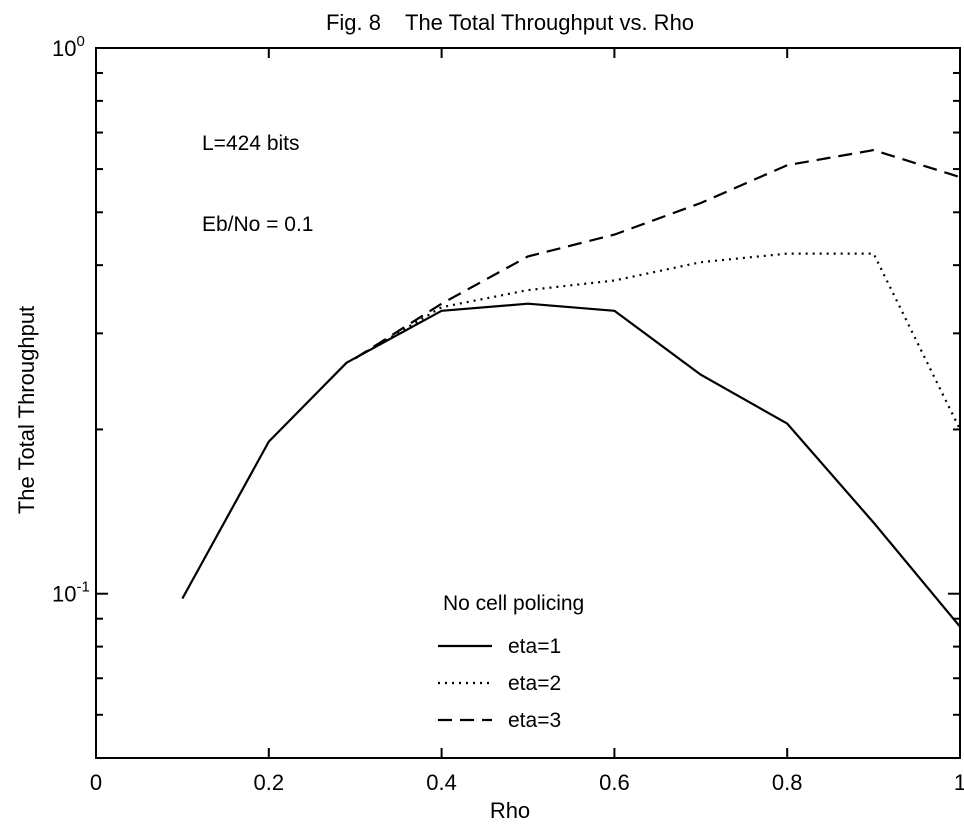 The image size is (964, 824). What do you see at coordinates (513, 603) in the screenshot?
I see `legend-title: No cell policing` at bounding box center [513, 603].